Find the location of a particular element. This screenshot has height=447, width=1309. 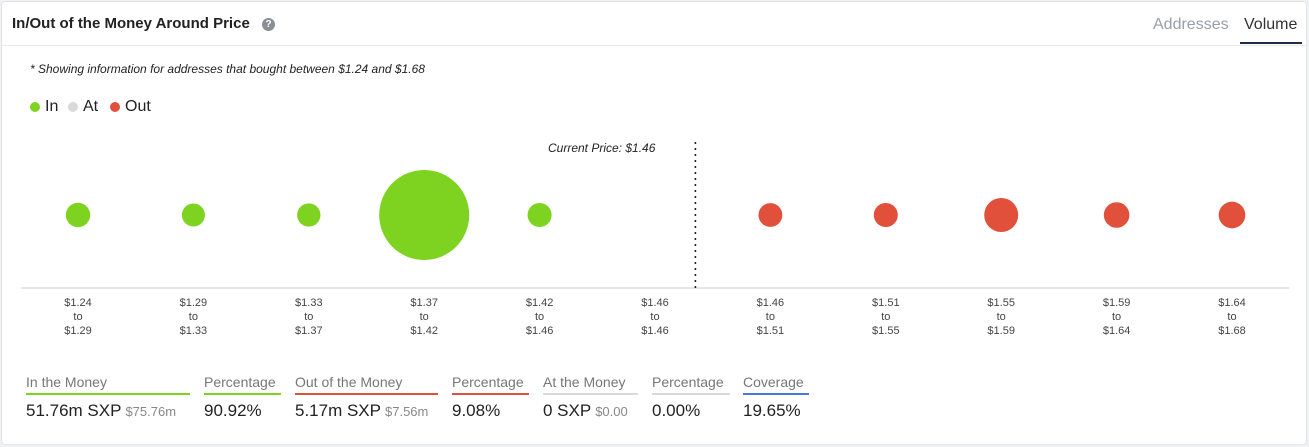

stat-in-percentage: Percentage 90.92% is located at coordinates (242, 397).